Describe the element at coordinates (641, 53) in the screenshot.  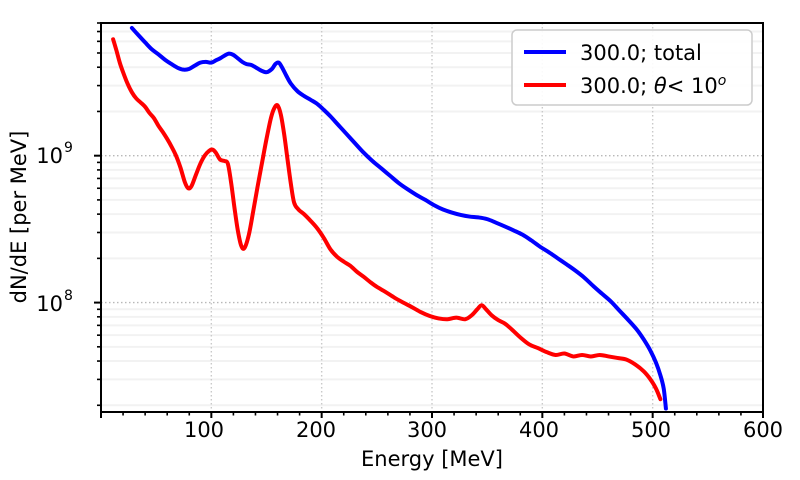
I see `legend-label-total: 300.0; total` at that location.